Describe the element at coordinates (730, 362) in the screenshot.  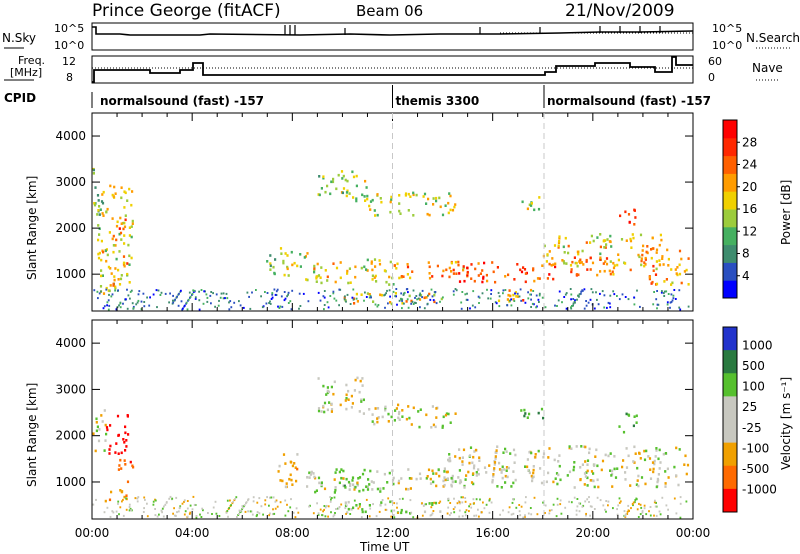
I see `colorbar-band` at that location.